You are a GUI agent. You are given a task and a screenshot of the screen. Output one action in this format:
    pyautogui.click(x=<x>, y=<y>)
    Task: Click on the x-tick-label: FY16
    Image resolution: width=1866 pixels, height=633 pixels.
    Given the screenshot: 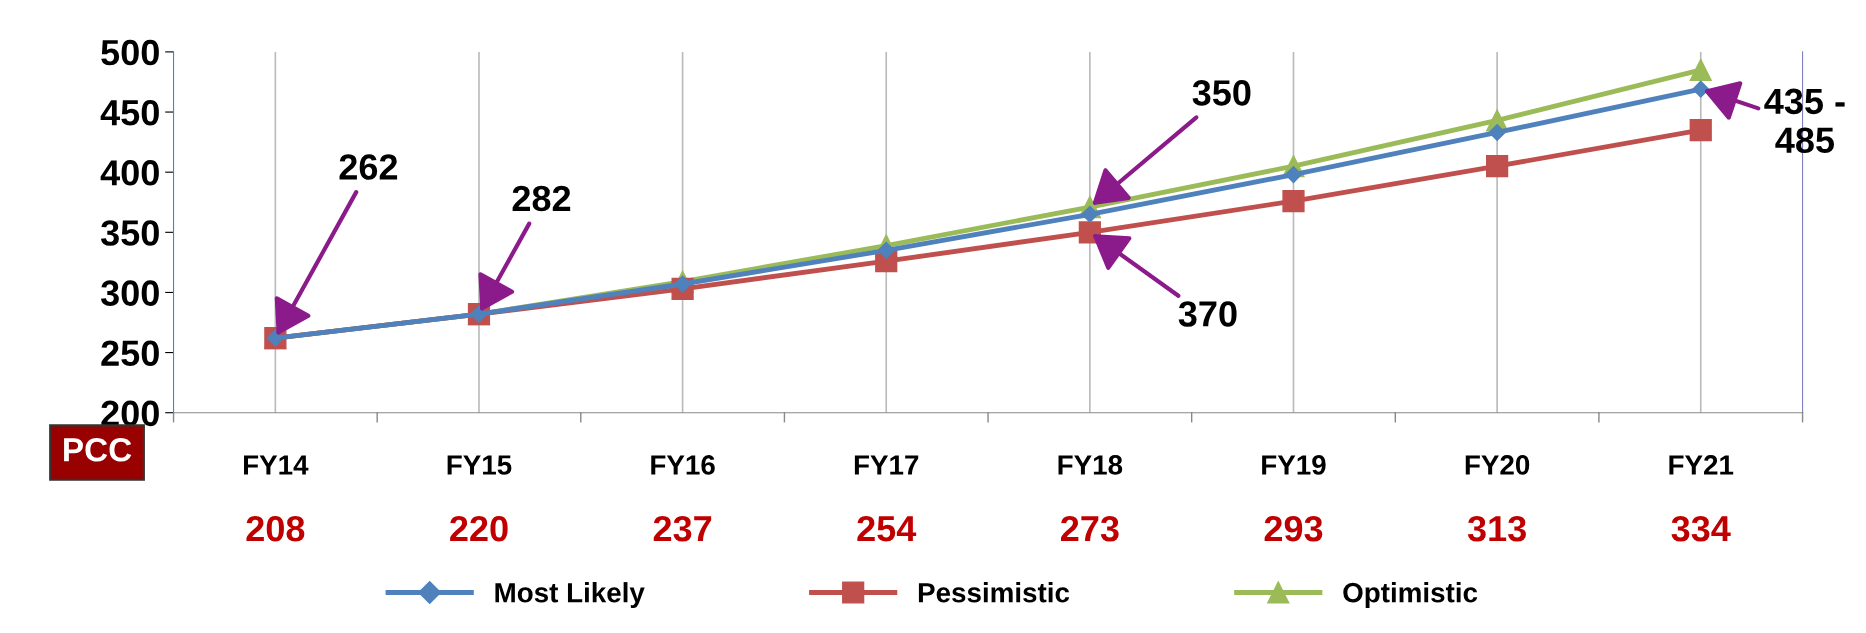 What is the action you would take?
    pyautogui.click(x=683, y=465)
    